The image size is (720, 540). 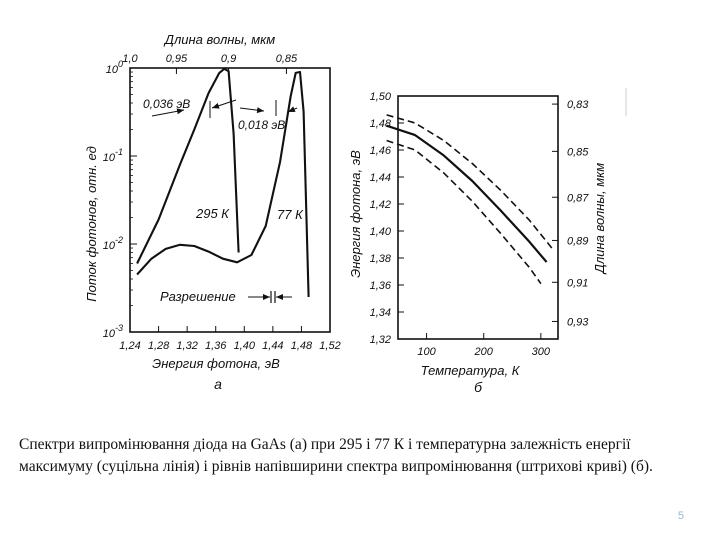 I want to click on panel-b-y-tick-label: 1,42, so click(x=380, y=205).